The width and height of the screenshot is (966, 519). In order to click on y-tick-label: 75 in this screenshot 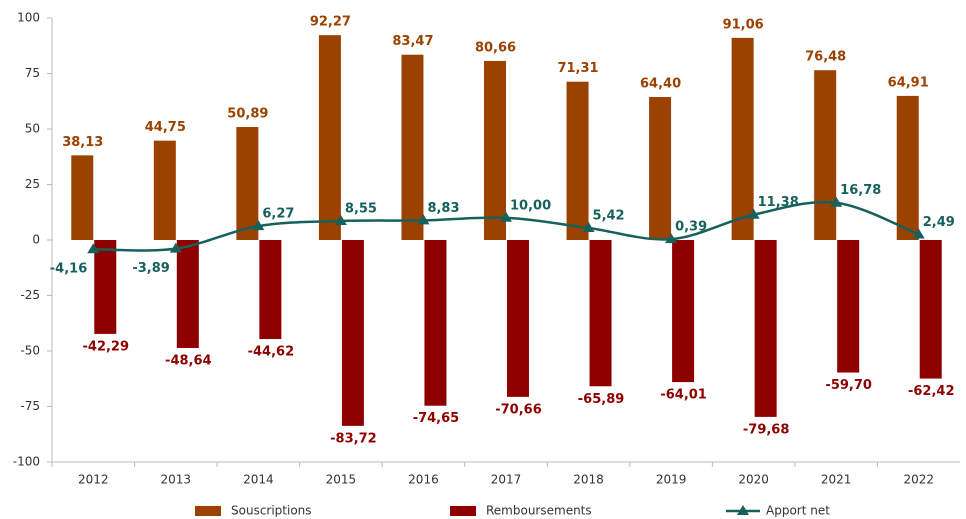, I will do `click(32, 73)`.